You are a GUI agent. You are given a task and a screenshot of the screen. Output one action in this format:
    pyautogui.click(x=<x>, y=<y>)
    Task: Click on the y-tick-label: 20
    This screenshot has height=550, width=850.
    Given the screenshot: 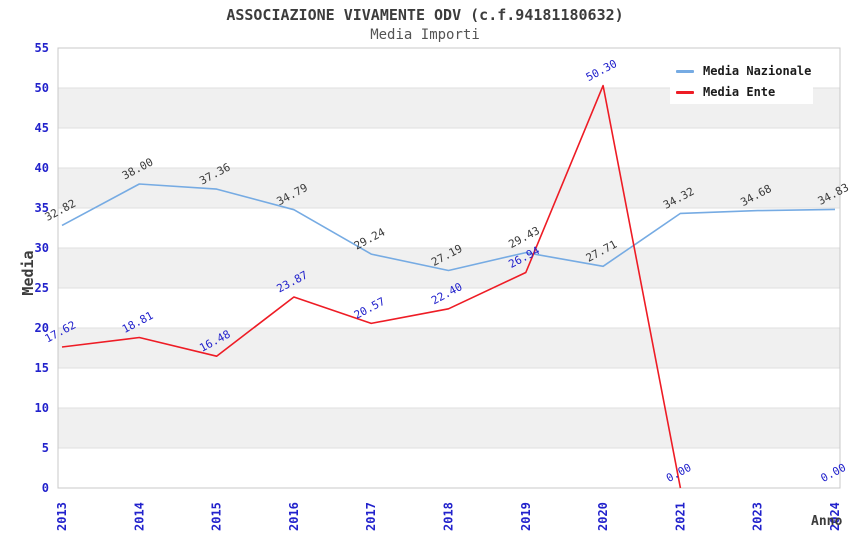 What is the action you would take?
    pyautogui.click(x=42, y=328)
    